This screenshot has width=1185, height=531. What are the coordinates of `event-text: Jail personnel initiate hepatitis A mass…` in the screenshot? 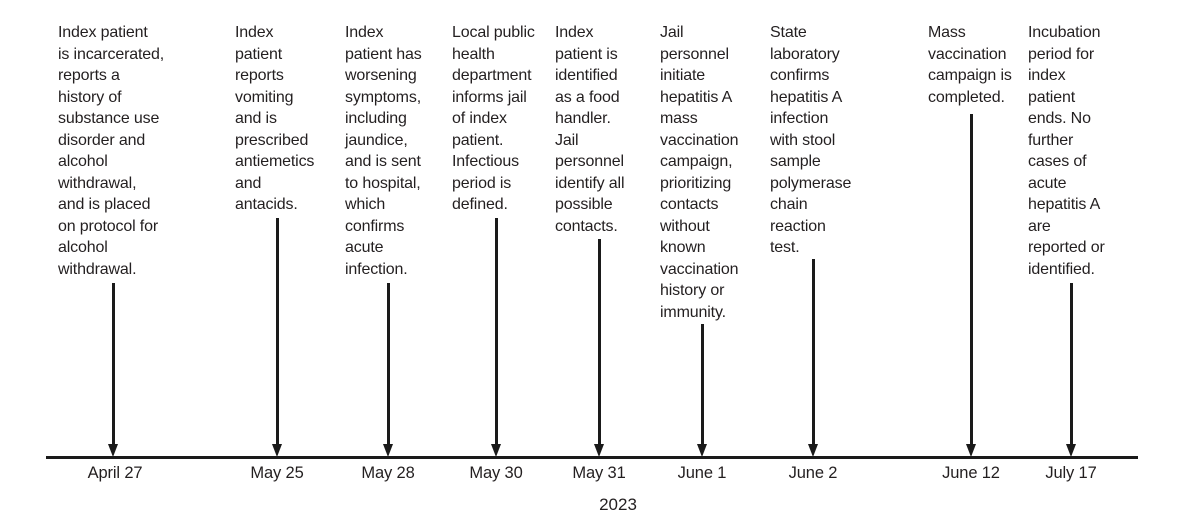 It's located at (699, 172).